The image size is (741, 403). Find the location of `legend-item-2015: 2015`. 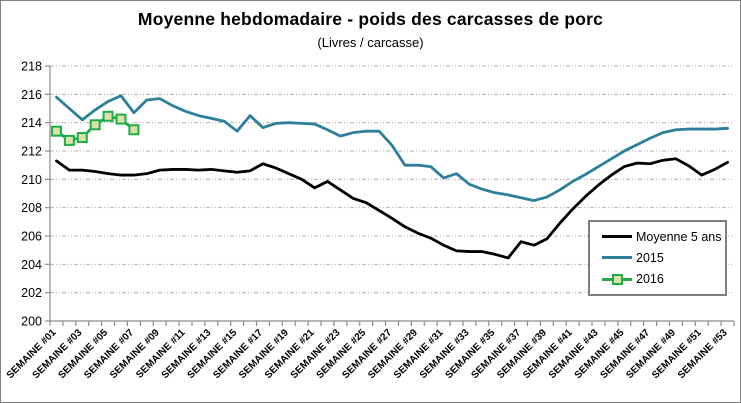

legend-item-2015: 2015 is located at coordinates (663, 258).